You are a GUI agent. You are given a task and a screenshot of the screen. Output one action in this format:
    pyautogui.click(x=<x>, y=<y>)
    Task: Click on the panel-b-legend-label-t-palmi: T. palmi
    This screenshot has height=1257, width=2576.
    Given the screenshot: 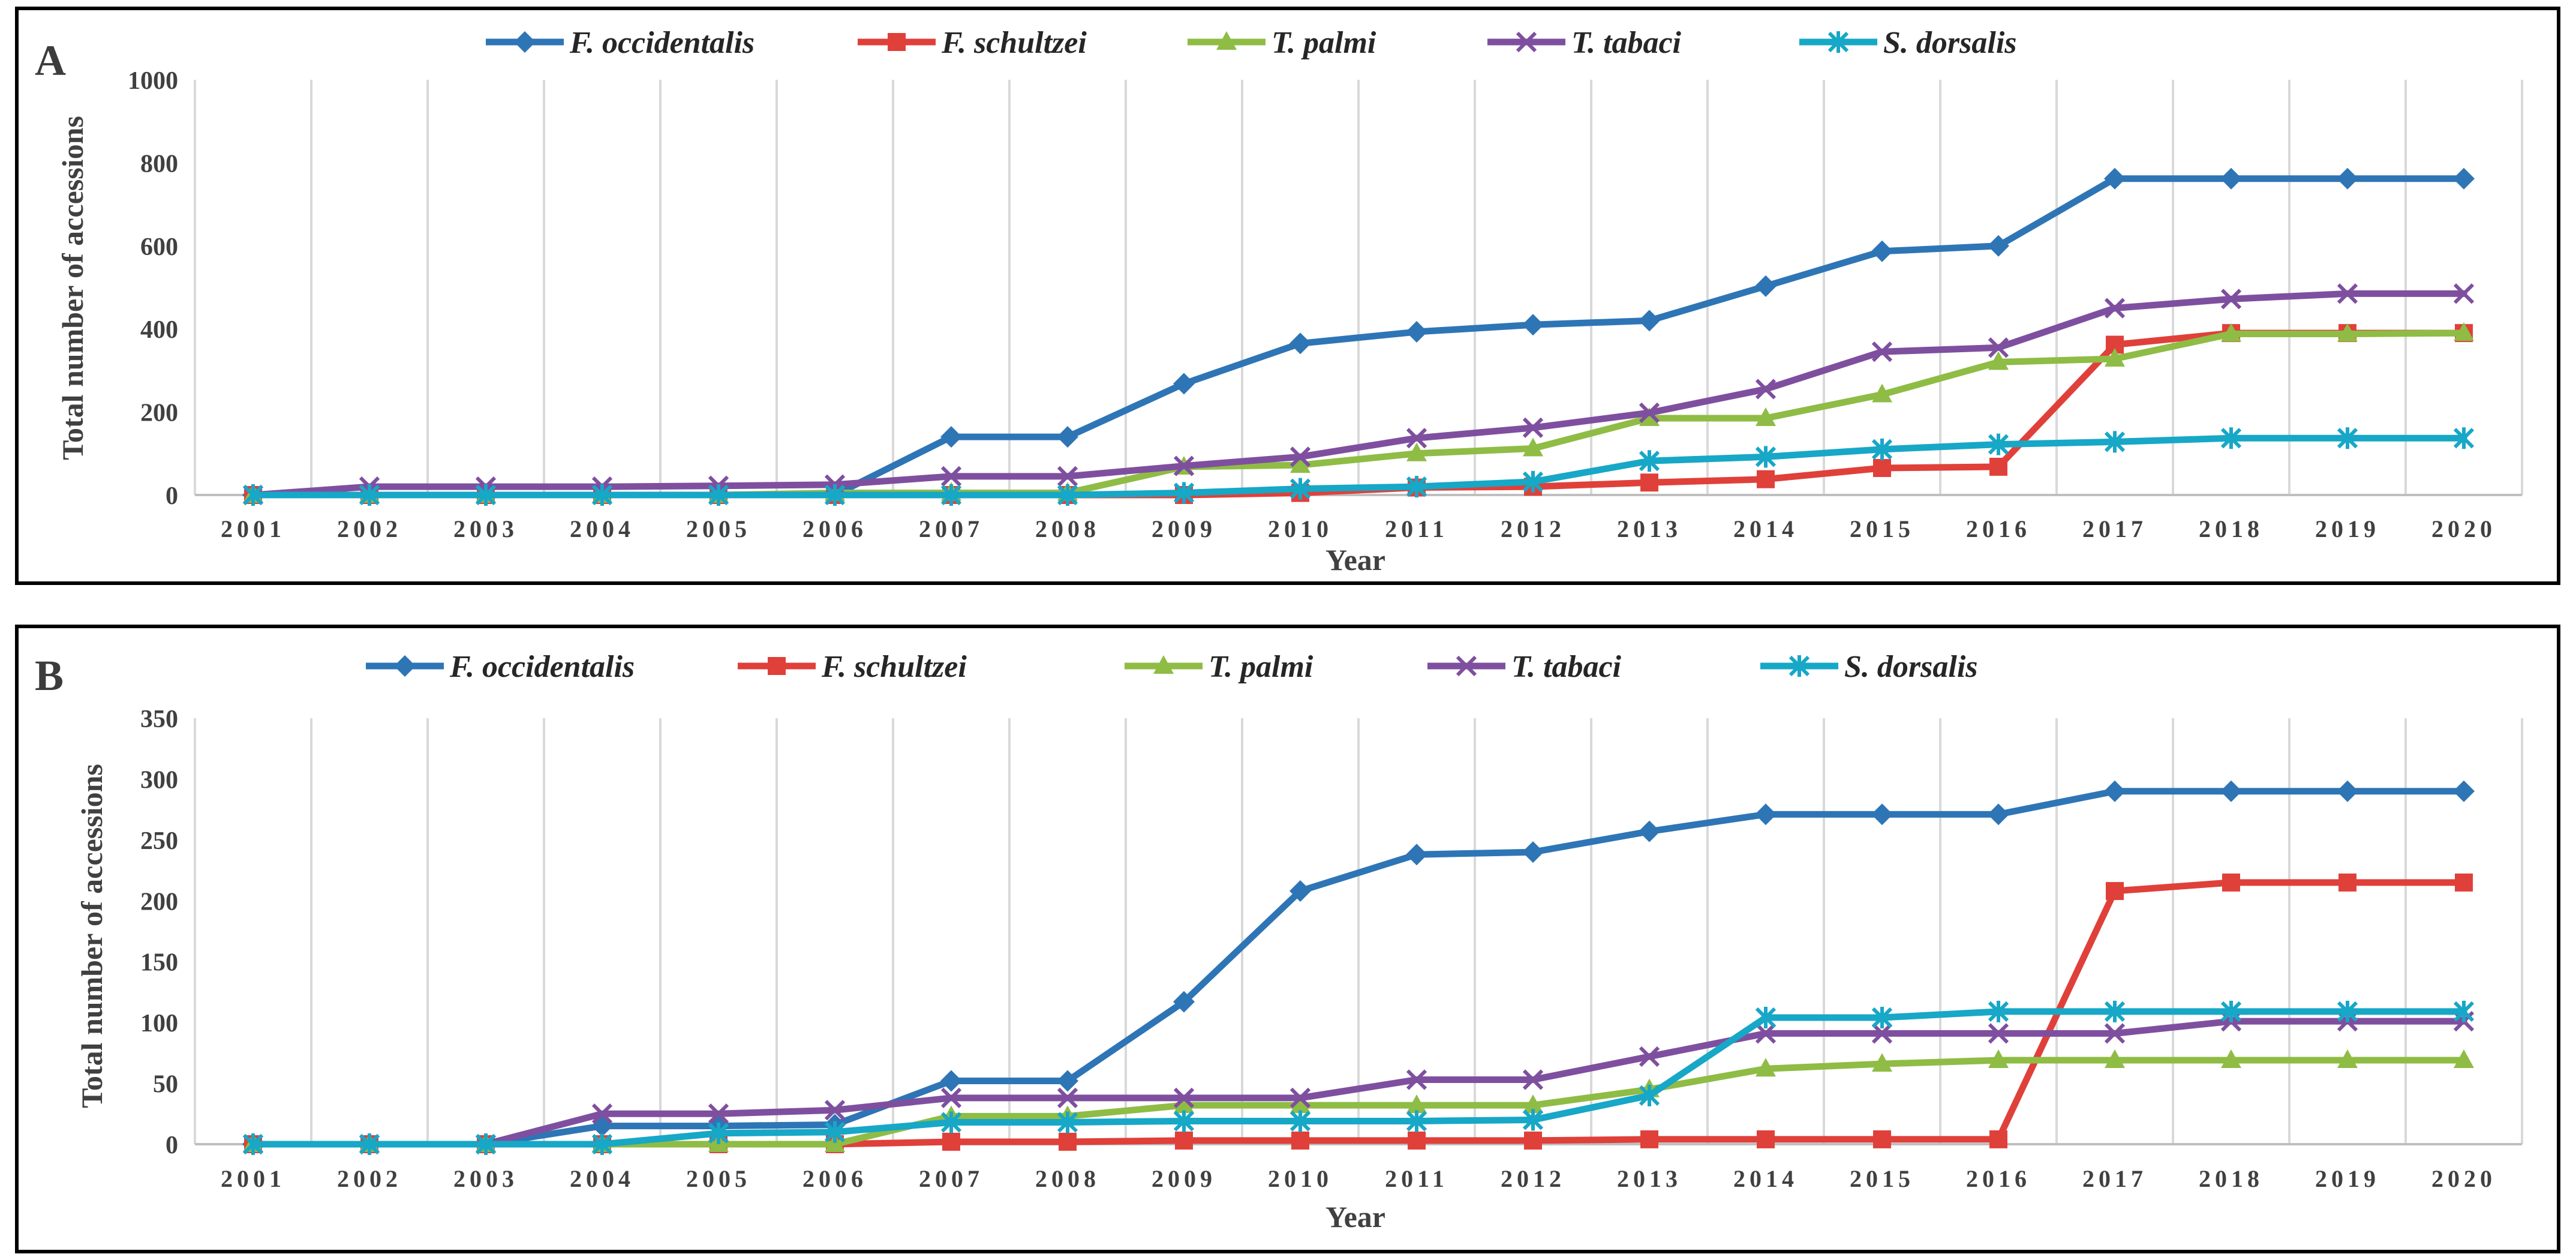 What is the action you would take?
    pyautogui.click(x=1261, y=667)
    